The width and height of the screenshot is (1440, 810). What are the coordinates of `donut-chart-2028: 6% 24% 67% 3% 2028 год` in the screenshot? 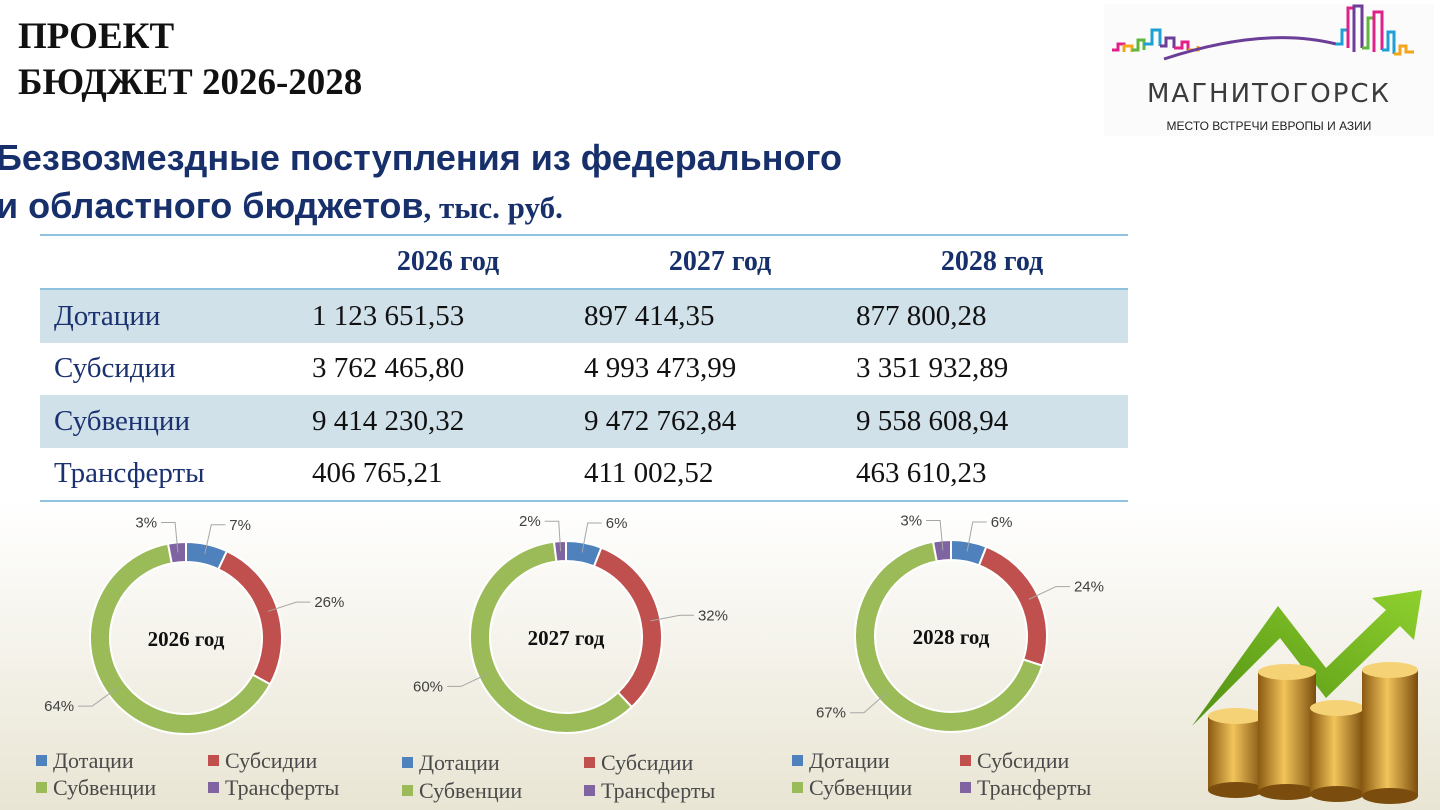 It's located at (960, 623).